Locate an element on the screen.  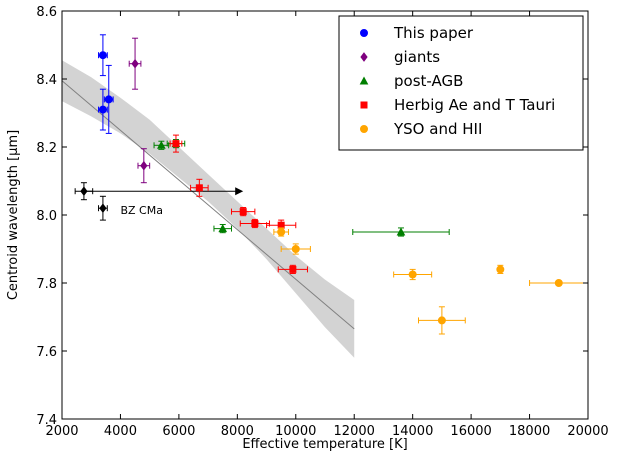
legend-label: giants is located at coordinates (417, 57).